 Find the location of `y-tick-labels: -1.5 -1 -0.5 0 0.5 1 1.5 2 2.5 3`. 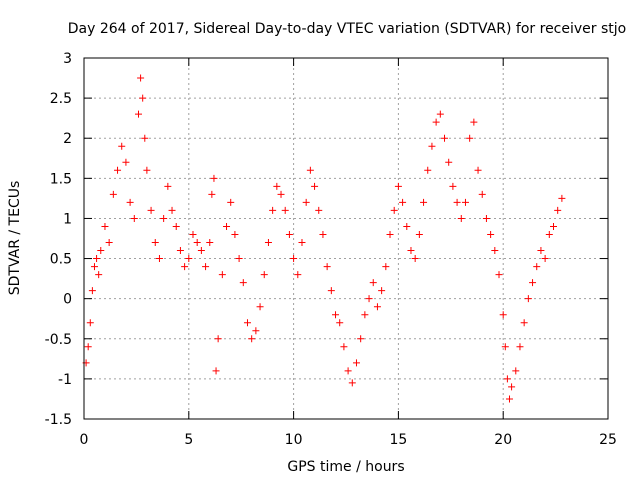

y-tick-labels: -1.5 -1 -0.5 0 0.5 1 1.5 2 2.5 3 is located at coordinates (58, 239).